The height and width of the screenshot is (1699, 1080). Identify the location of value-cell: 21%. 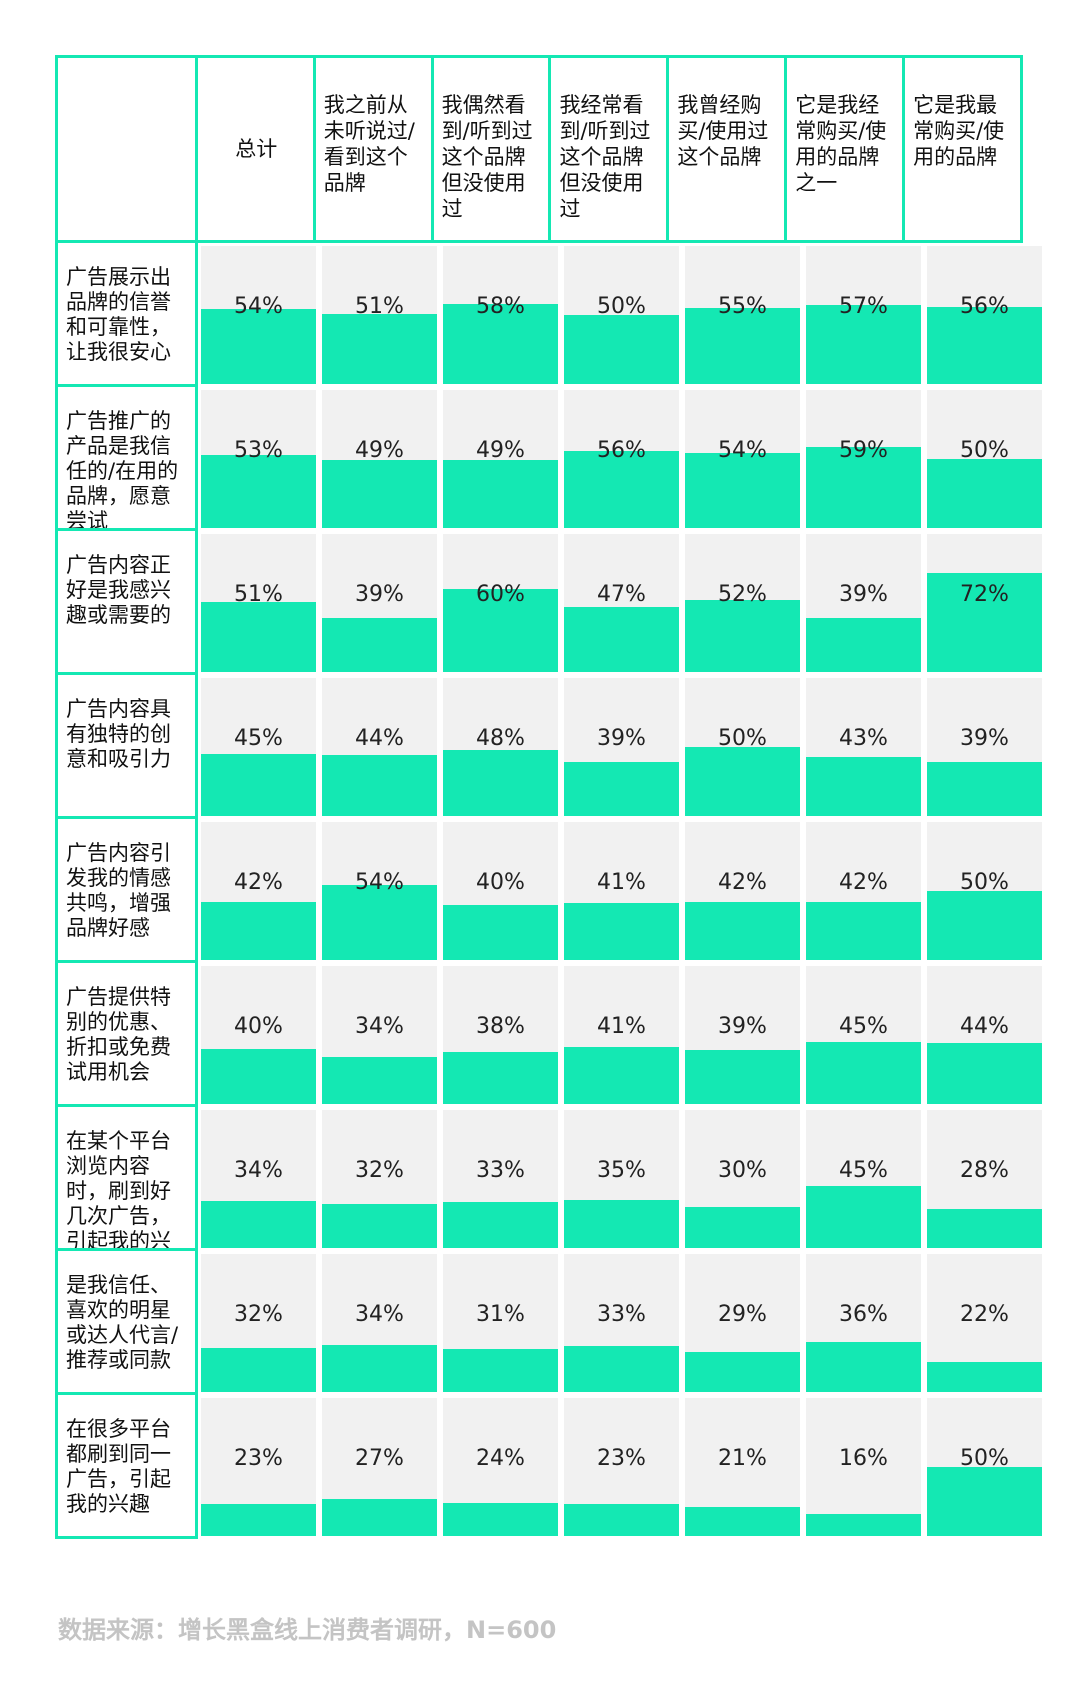
(742, 1467).